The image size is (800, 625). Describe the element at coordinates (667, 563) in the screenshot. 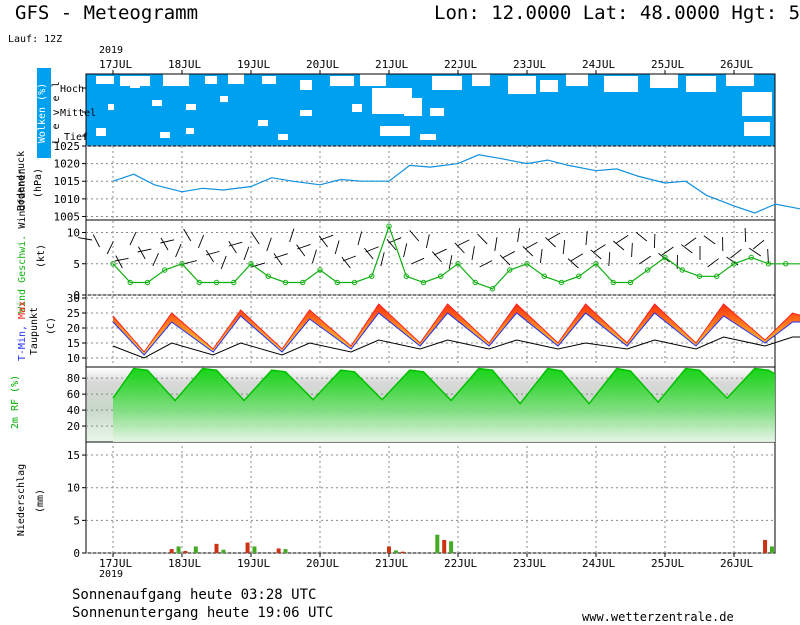

I see `day-label-bottom: 25JUL` at that location.